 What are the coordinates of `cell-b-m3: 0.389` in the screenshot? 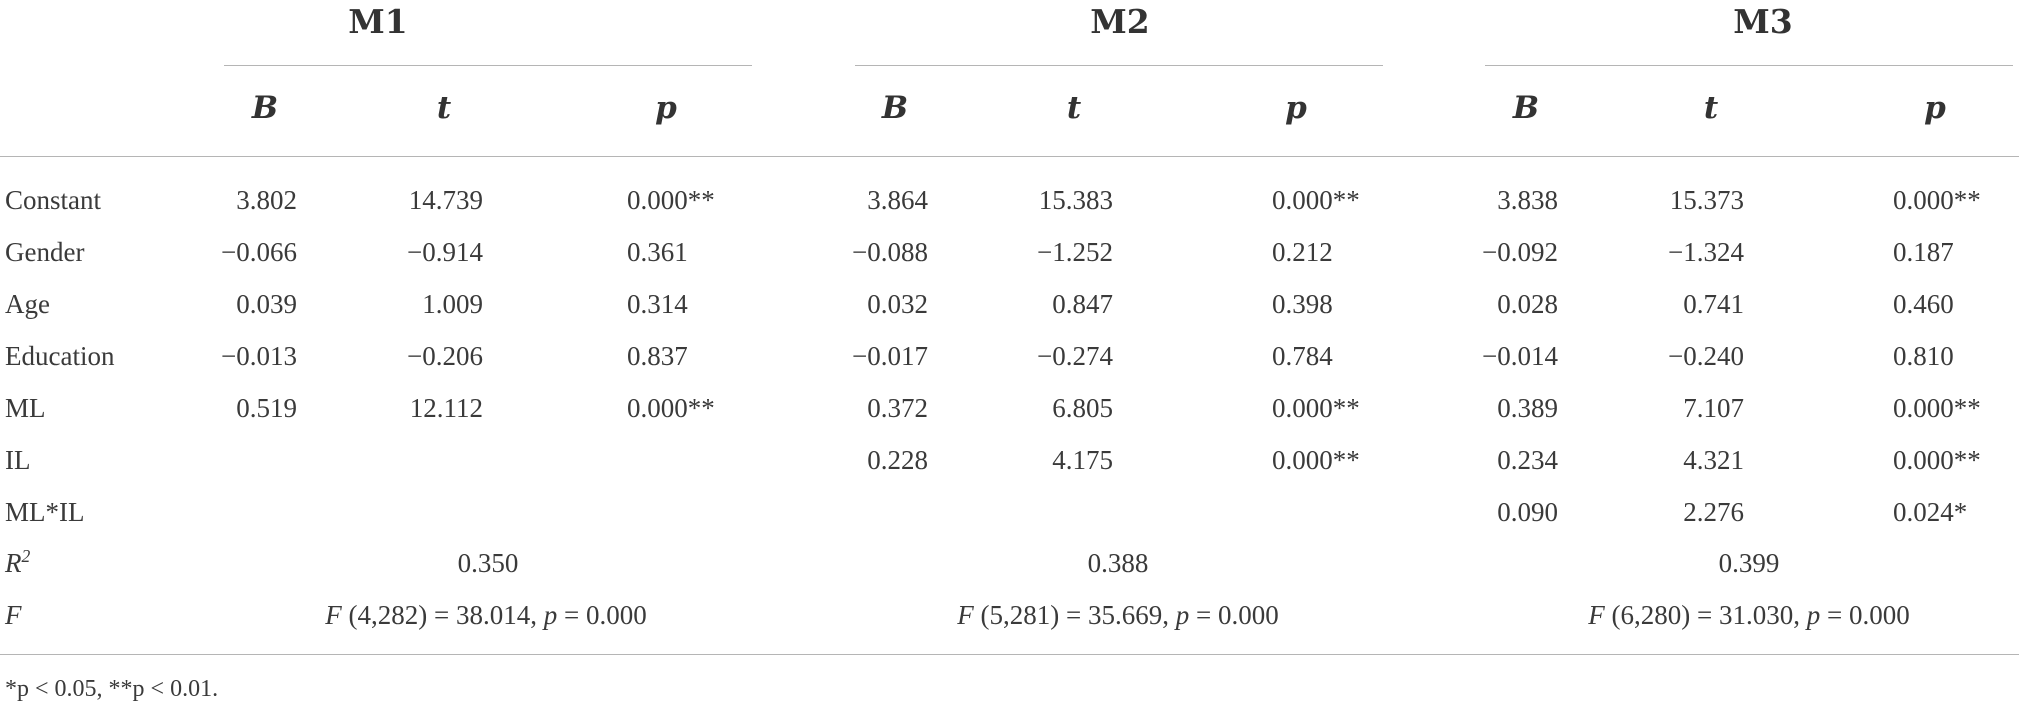 It's located at (1527, 408).